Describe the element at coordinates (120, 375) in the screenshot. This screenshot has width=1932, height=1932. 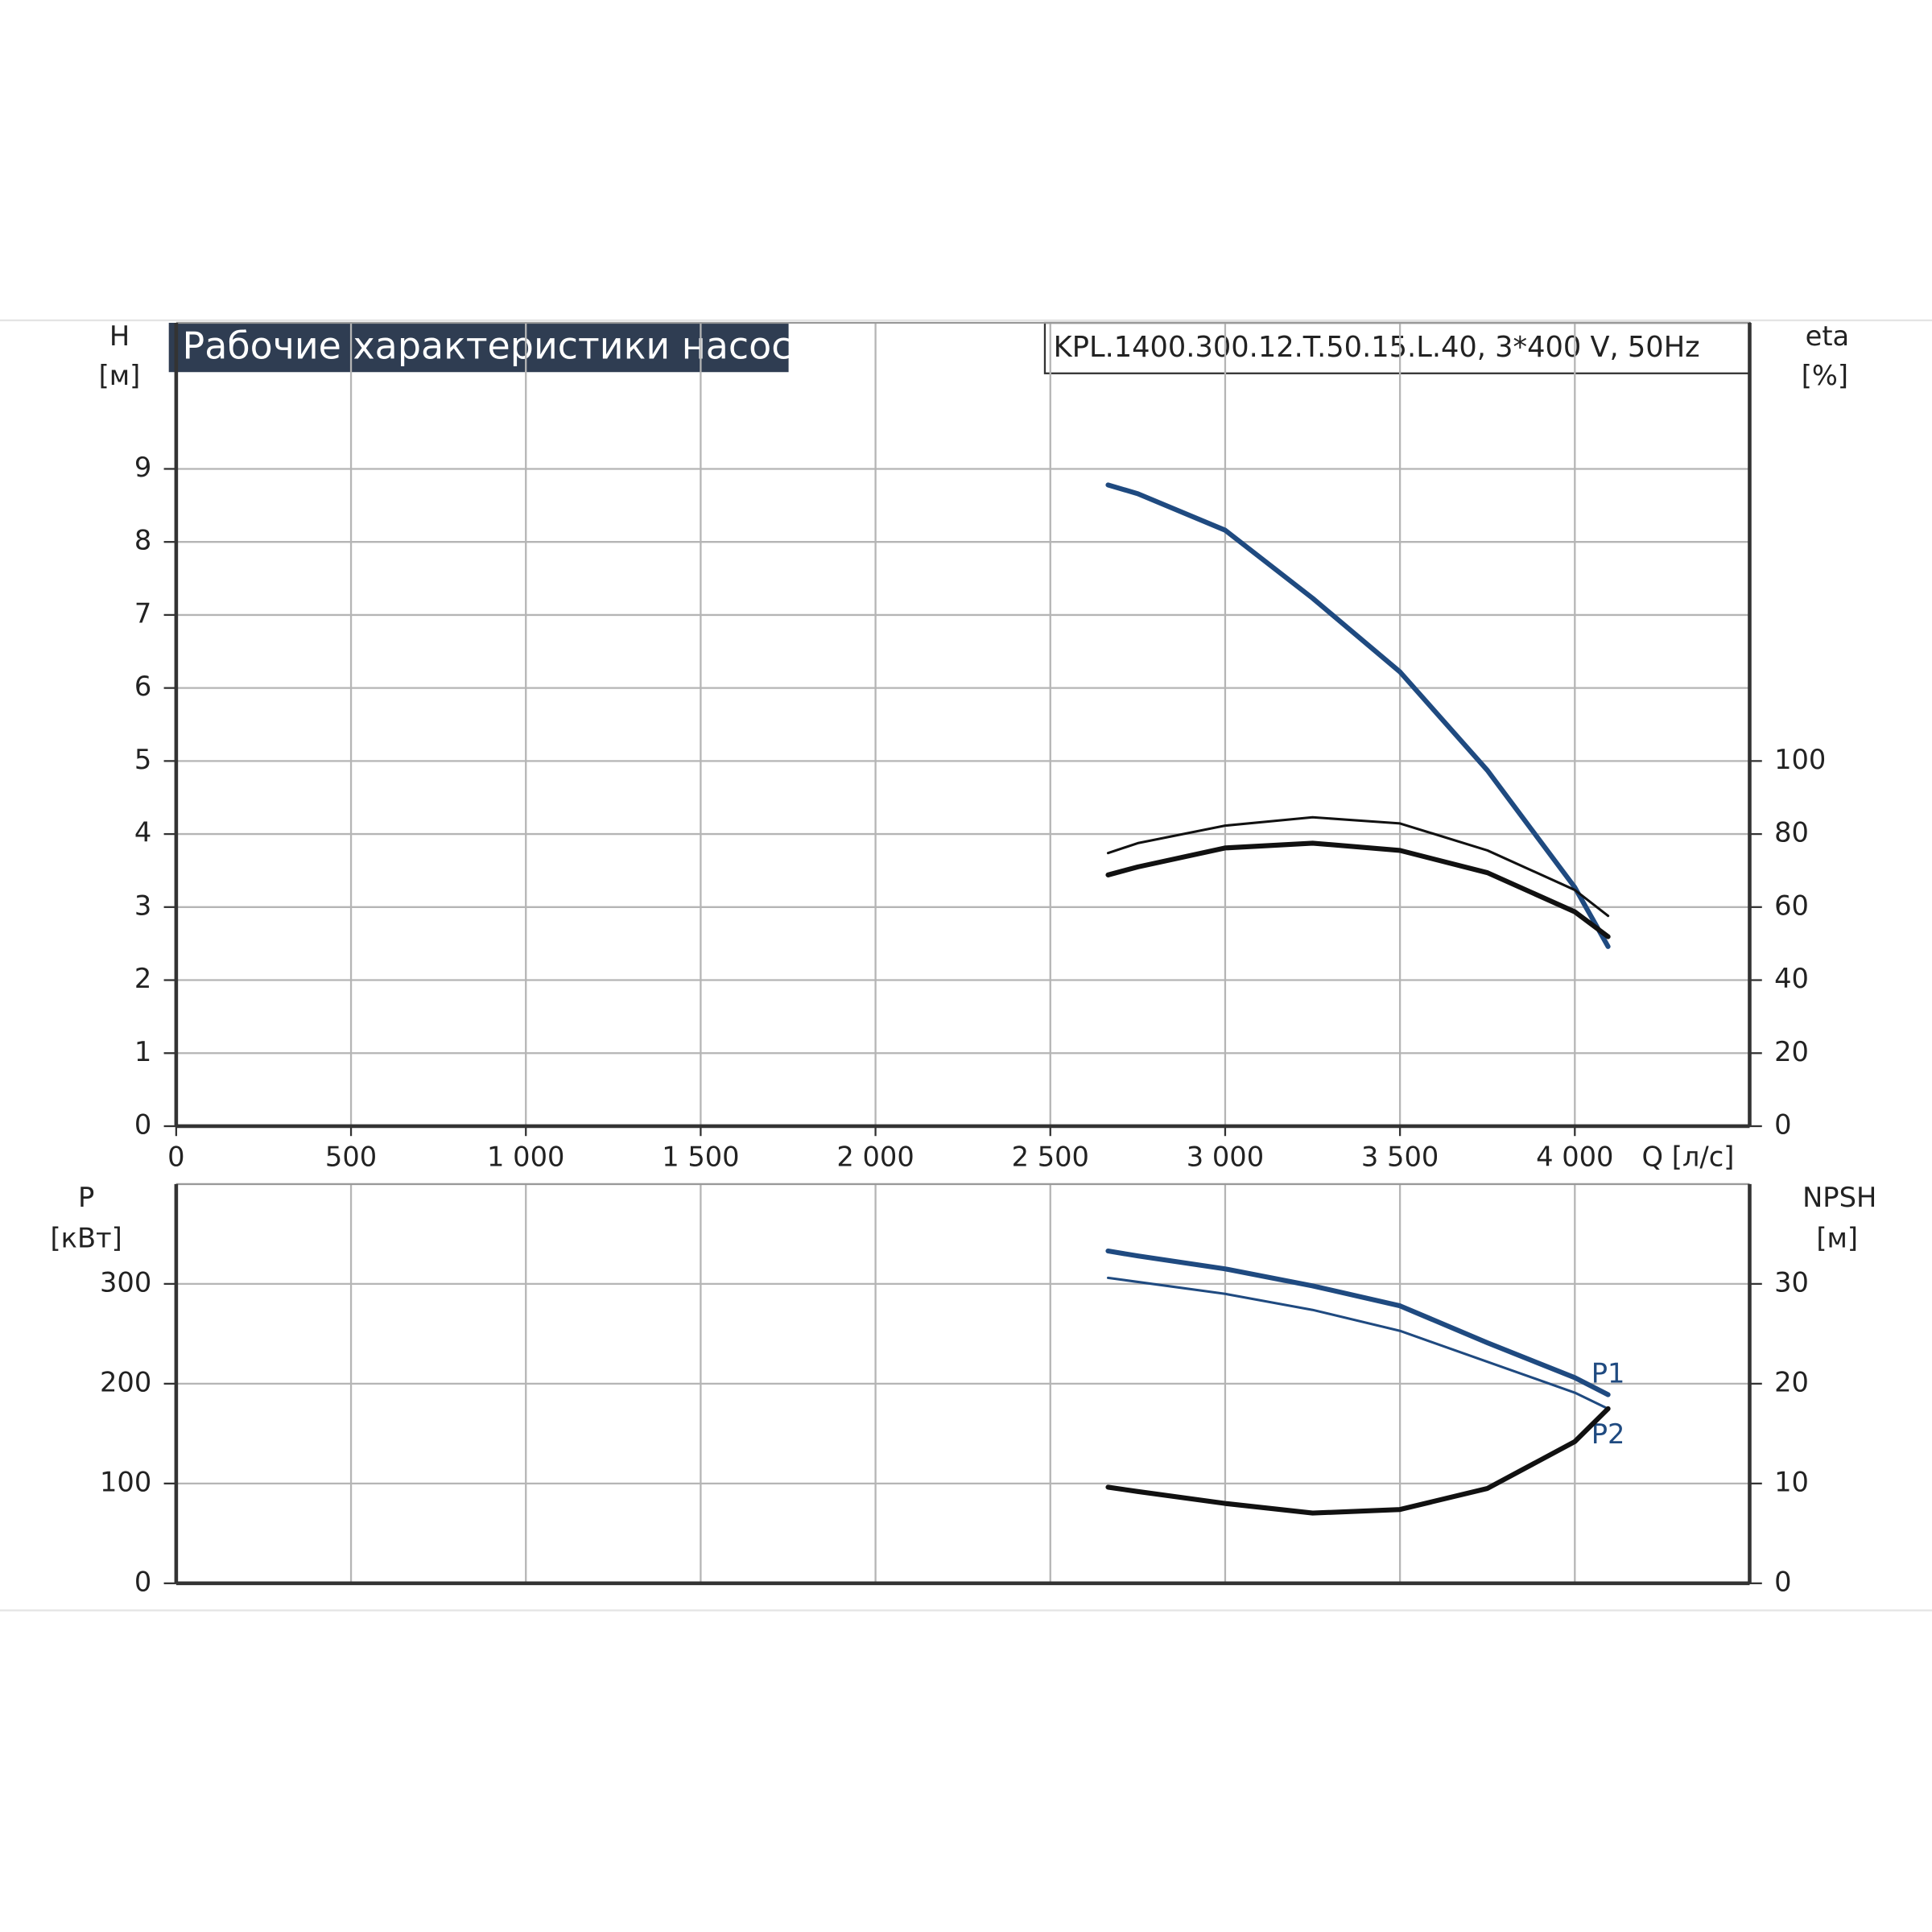
I see `y-axis-unit: [м]` at that location.